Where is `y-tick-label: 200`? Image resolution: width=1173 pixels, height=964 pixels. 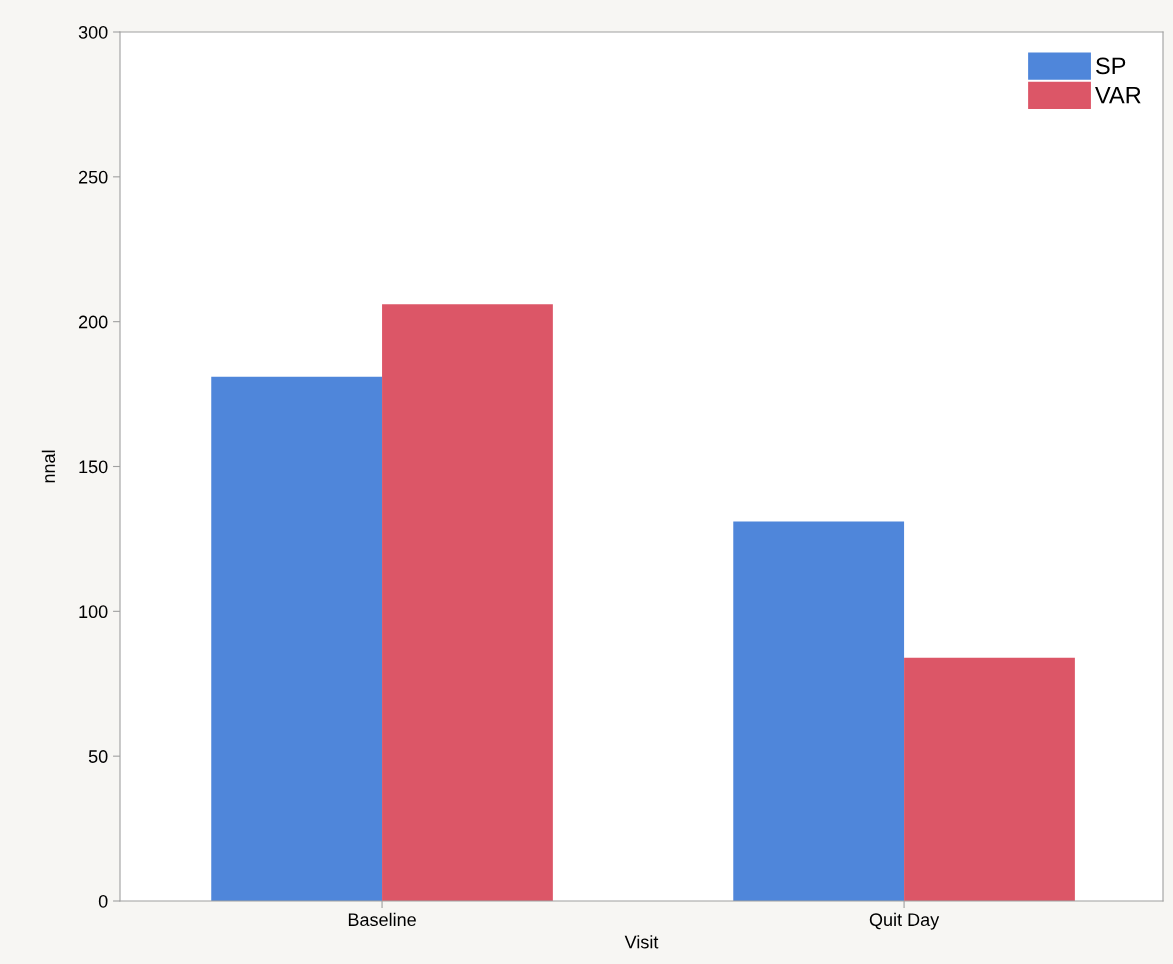
y-tick-label: 200 is located at coordinates (93, 322).